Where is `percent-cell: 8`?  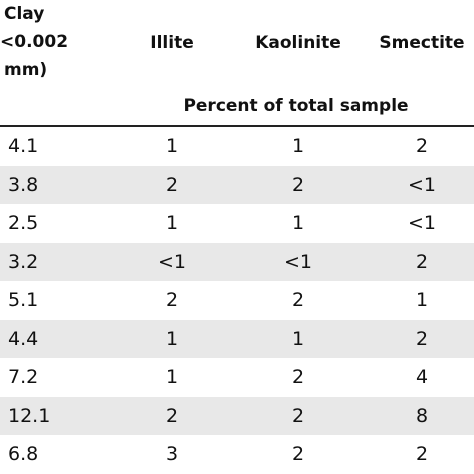
percent-cell: 8 is located at coordinates (422, 415).